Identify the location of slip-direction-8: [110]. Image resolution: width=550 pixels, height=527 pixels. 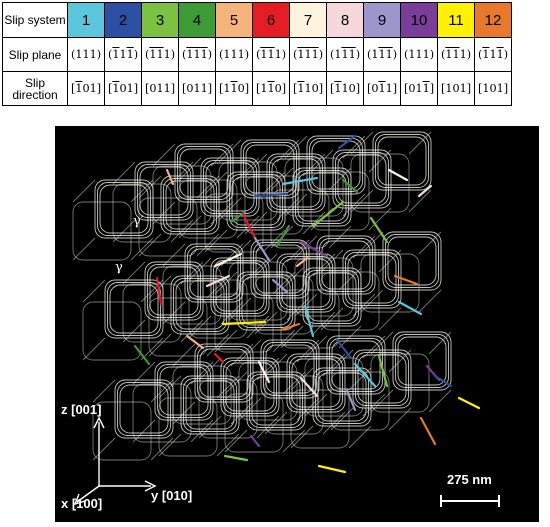
(345, 88).